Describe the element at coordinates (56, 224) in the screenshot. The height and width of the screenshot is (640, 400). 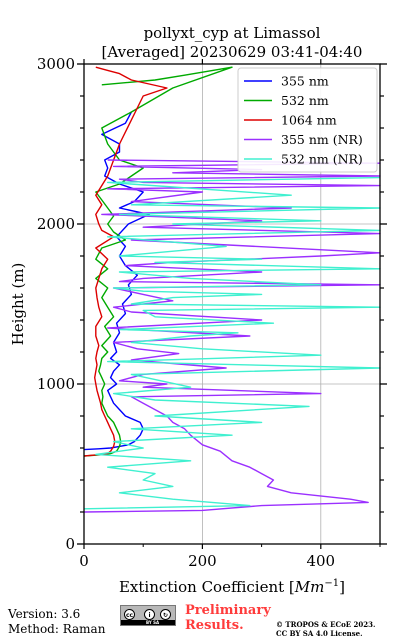
I see `y-tick-label: 2000` at that location.